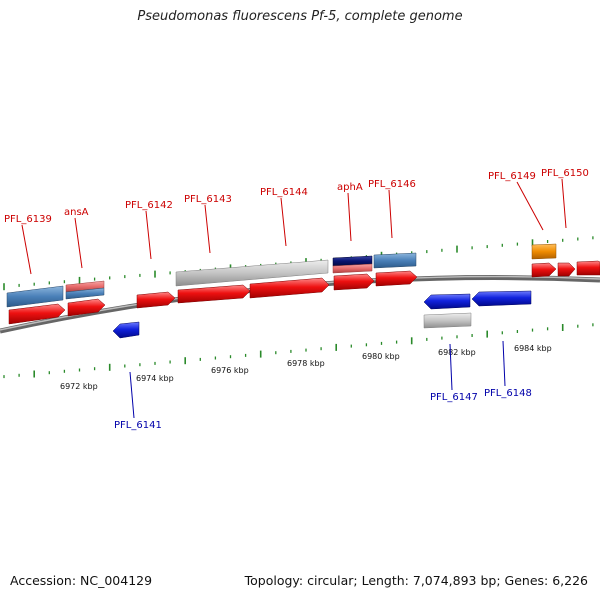 The width and height of the screenshot is (600, 600). I want to click on tick-label: 6972 kbp, so click(79, 386).